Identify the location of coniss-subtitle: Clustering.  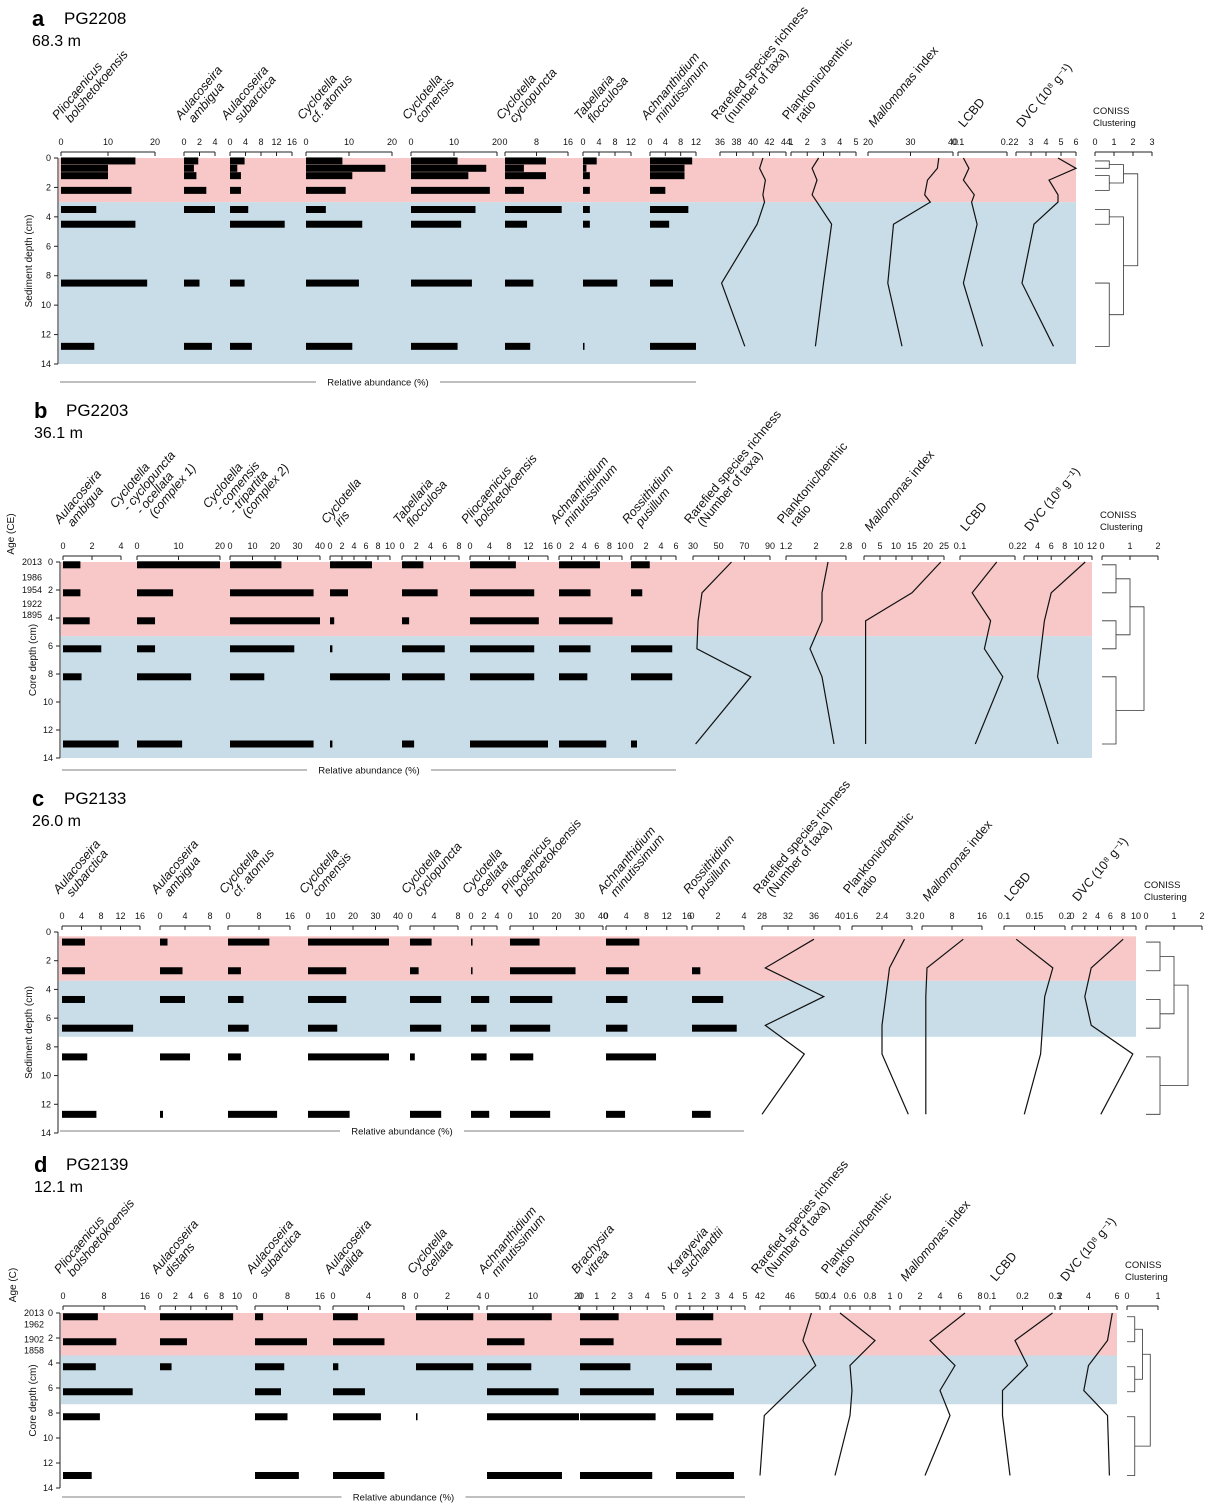
(1146, 1277).